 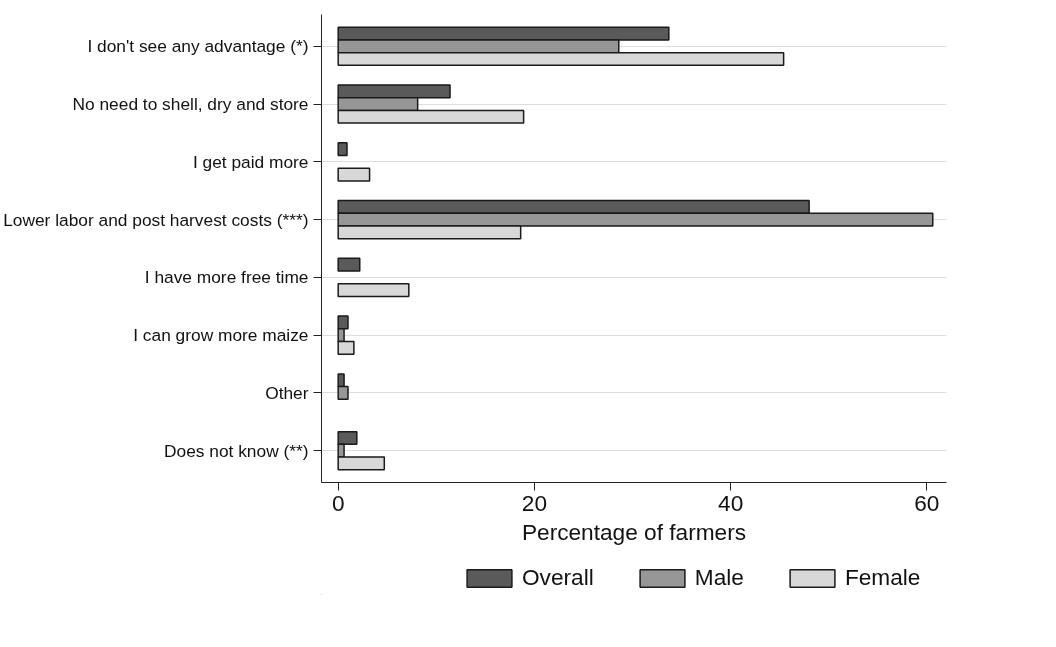 I want to click on y-tick-label: I can grow more maize, so click(x=221, y=335).